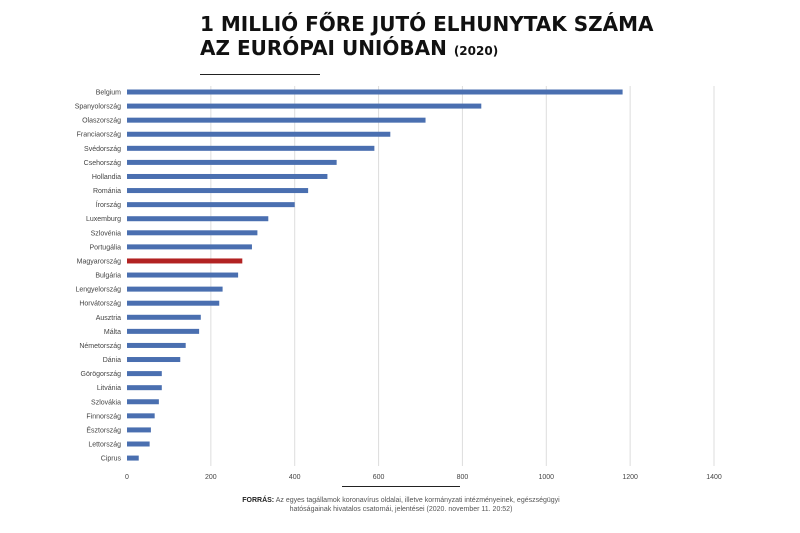 The width and height of the screenshot is (800, 533). I want to click on category-label: Finnország, so click(103, 416).